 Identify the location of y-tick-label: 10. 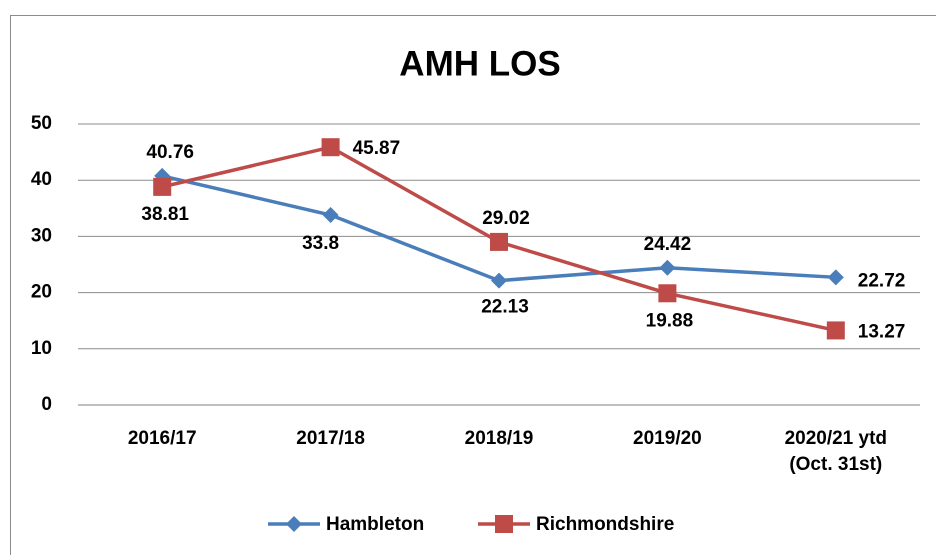
(41, 348).